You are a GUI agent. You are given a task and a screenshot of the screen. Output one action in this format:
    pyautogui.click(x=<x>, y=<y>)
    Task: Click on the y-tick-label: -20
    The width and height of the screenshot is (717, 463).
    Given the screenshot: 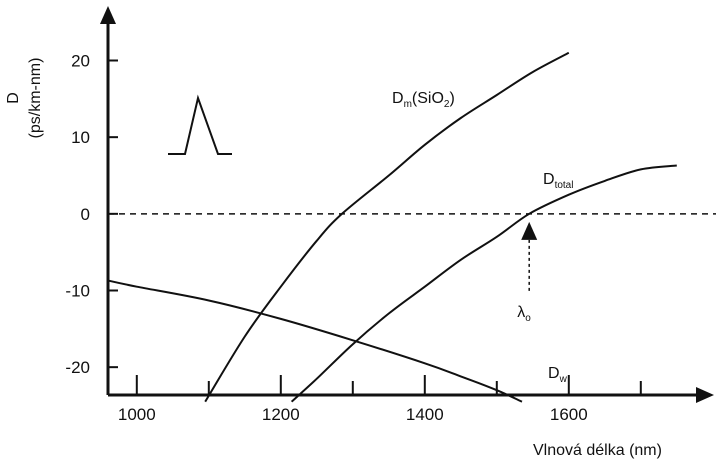 What is the action you would take?
    pyautogui.click(x=77, y=367)
    